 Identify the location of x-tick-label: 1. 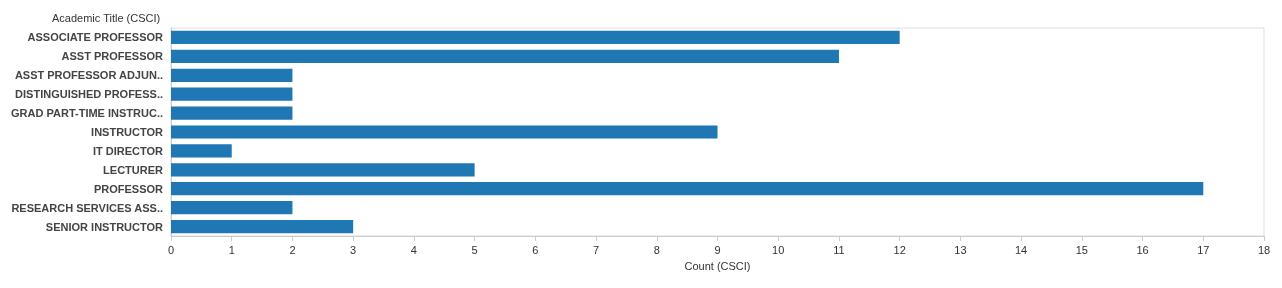
(231, 249).